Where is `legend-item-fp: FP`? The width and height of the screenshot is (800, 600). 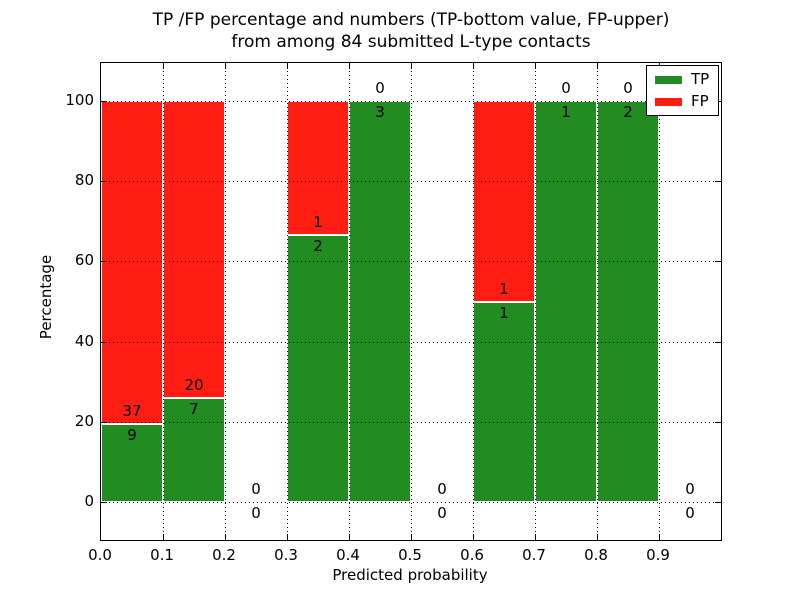
legend-item-fp: FP is located at coordinates (682, 101).